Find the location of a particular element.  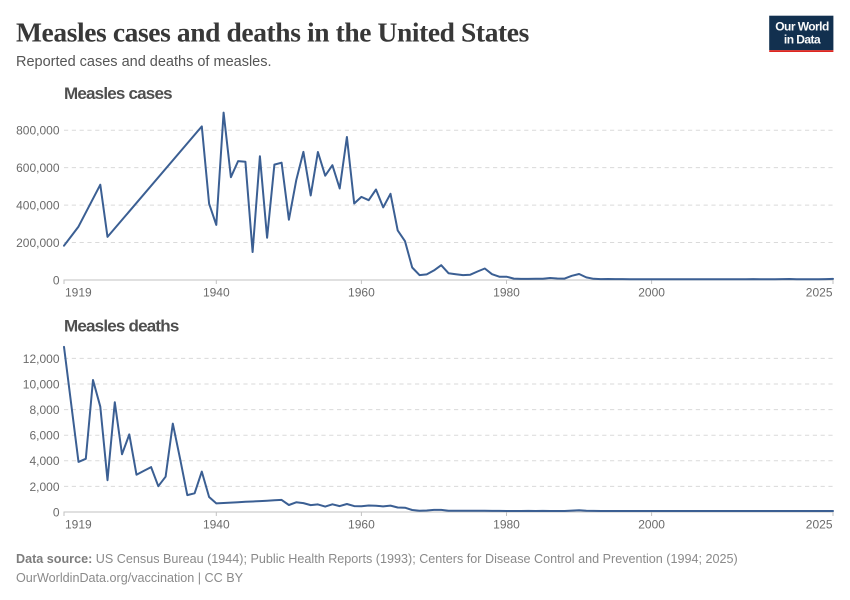

svg-text: 10,000 is located at coordinates (41, 384).